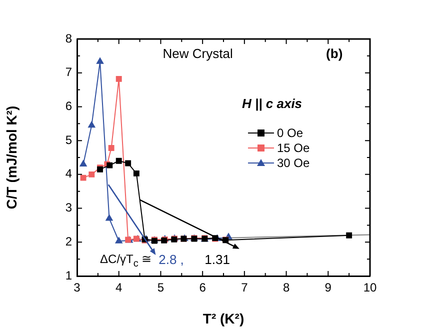  I want to click on x-tick-label: 5, so click(160, 287).